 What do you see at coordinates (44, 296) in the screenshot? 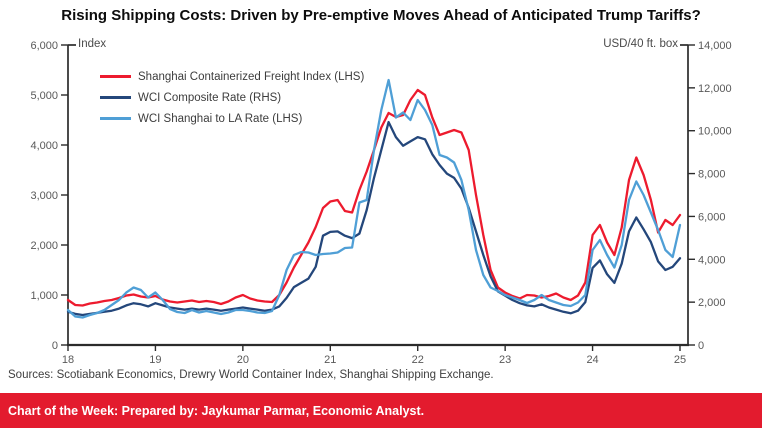
I see `svg-text: 1,000` at bounding box center [44, 296].